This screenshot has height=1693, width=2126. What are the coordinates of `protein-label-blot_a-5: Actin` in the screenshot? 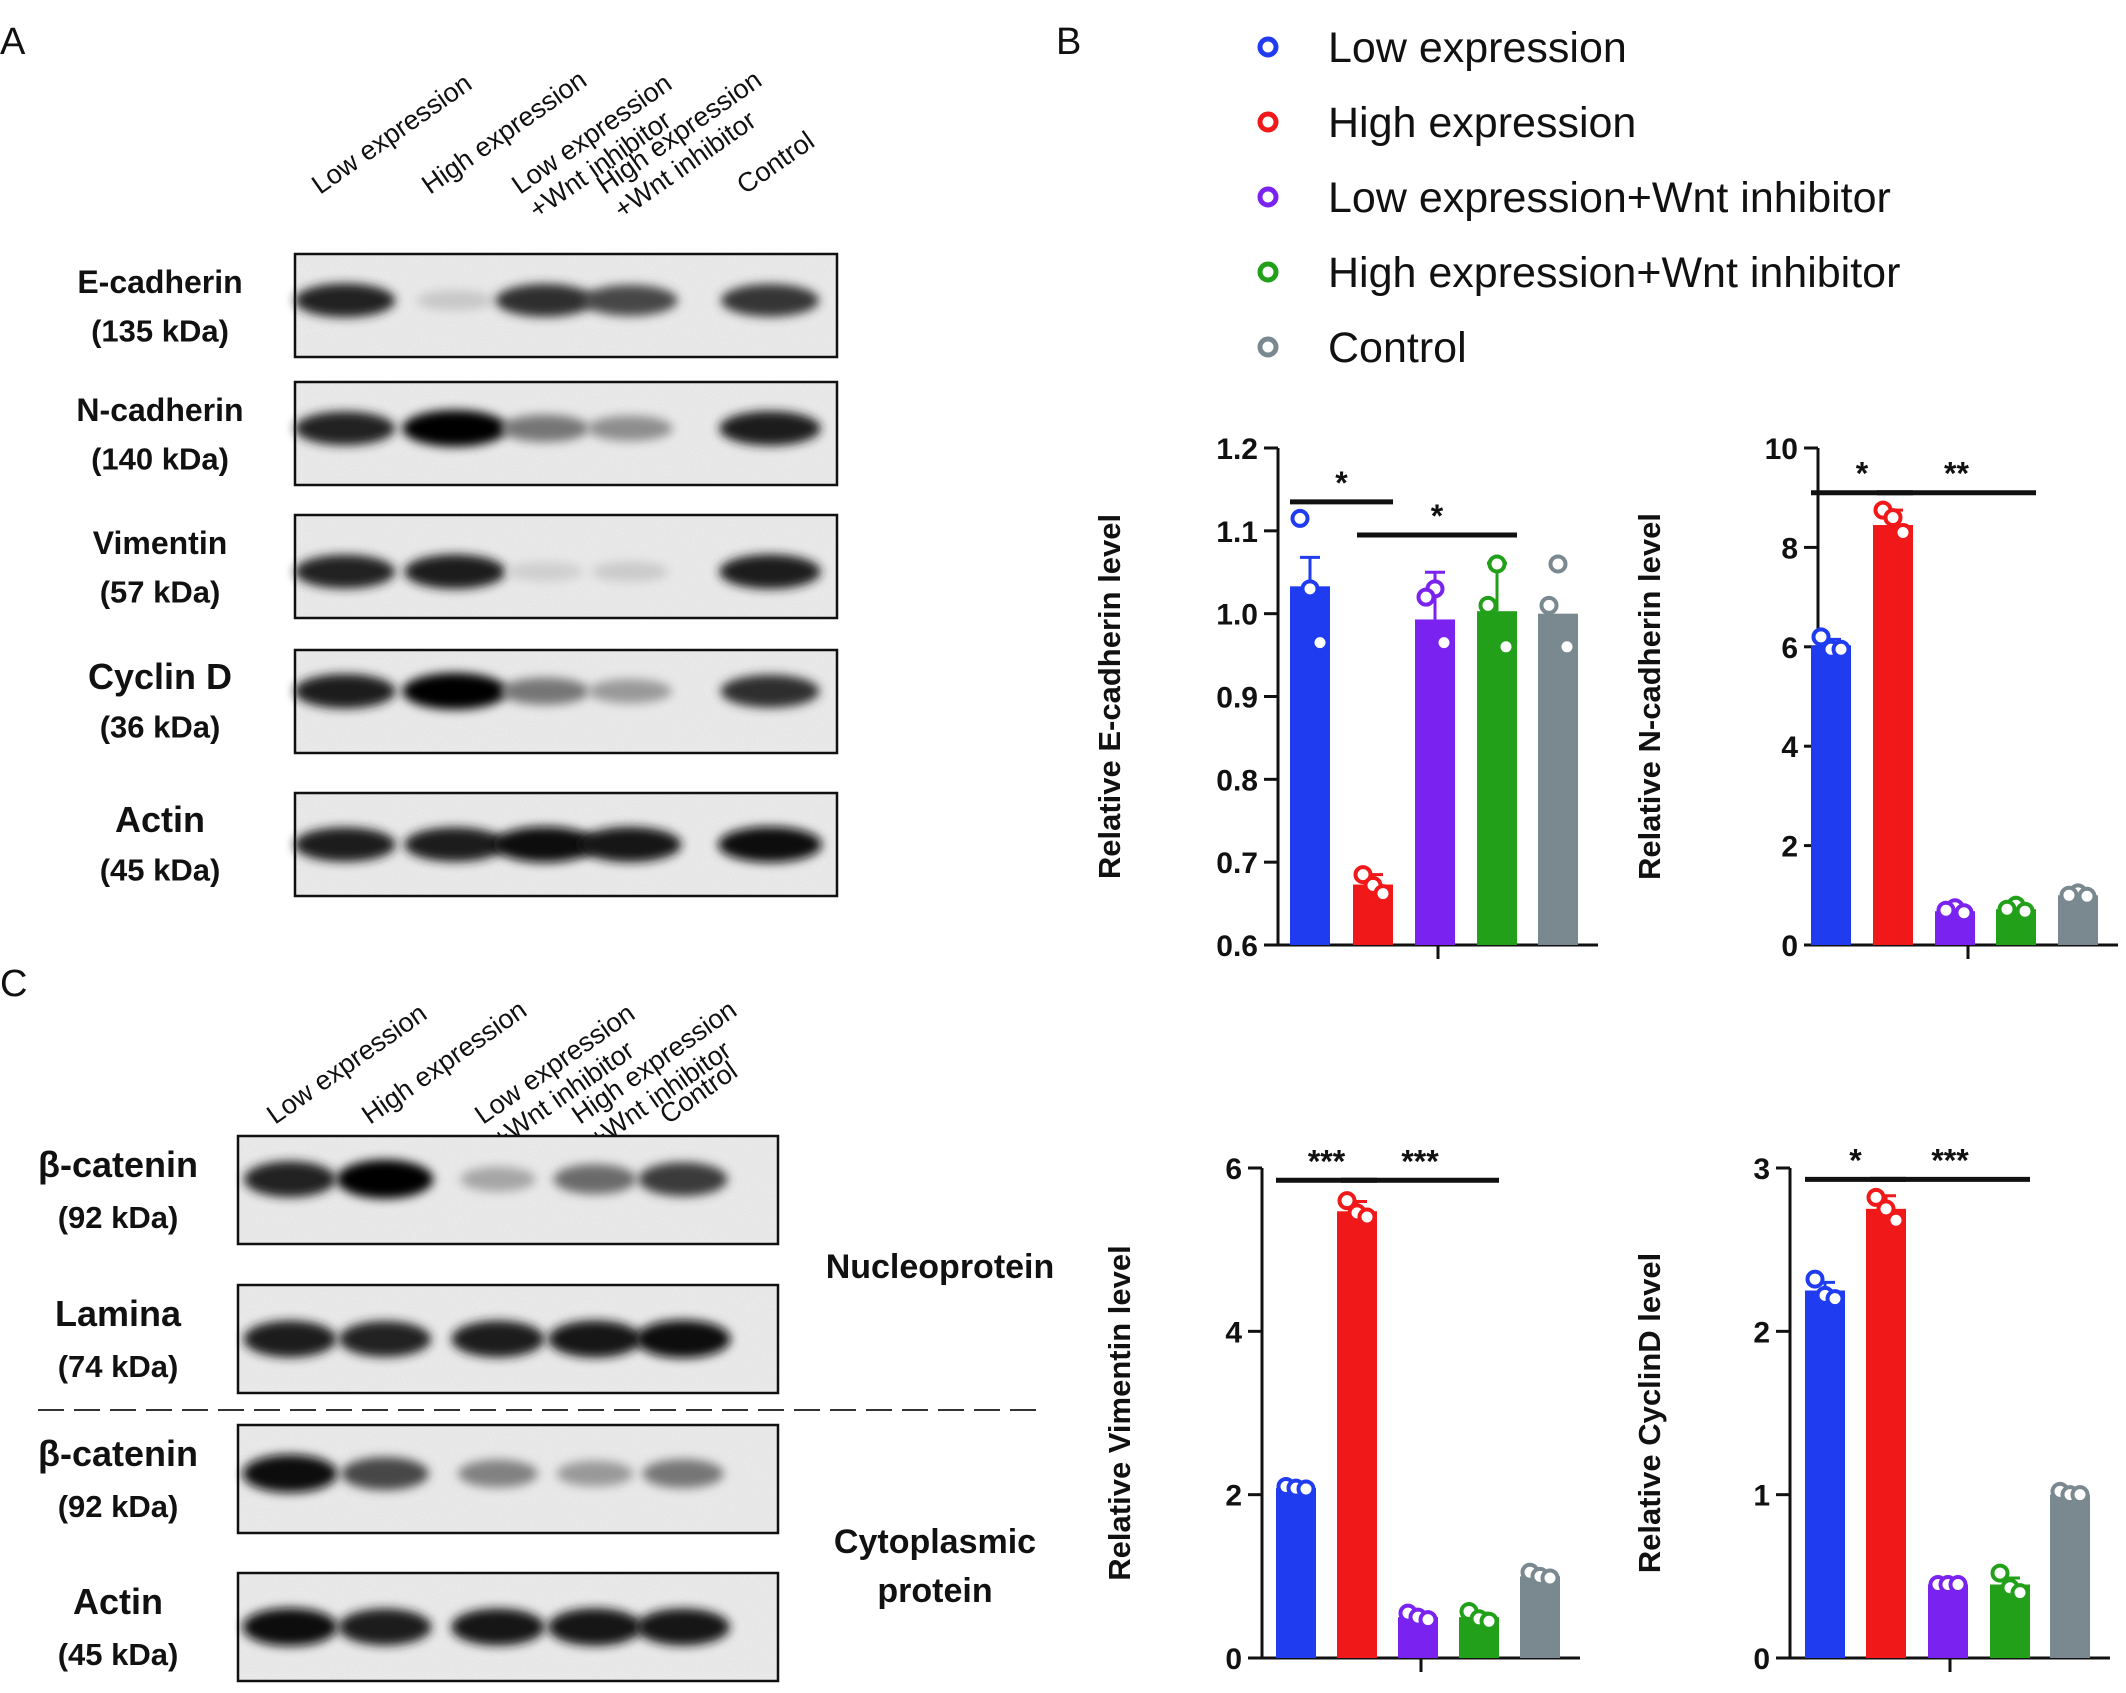 It's located at (160, 819).